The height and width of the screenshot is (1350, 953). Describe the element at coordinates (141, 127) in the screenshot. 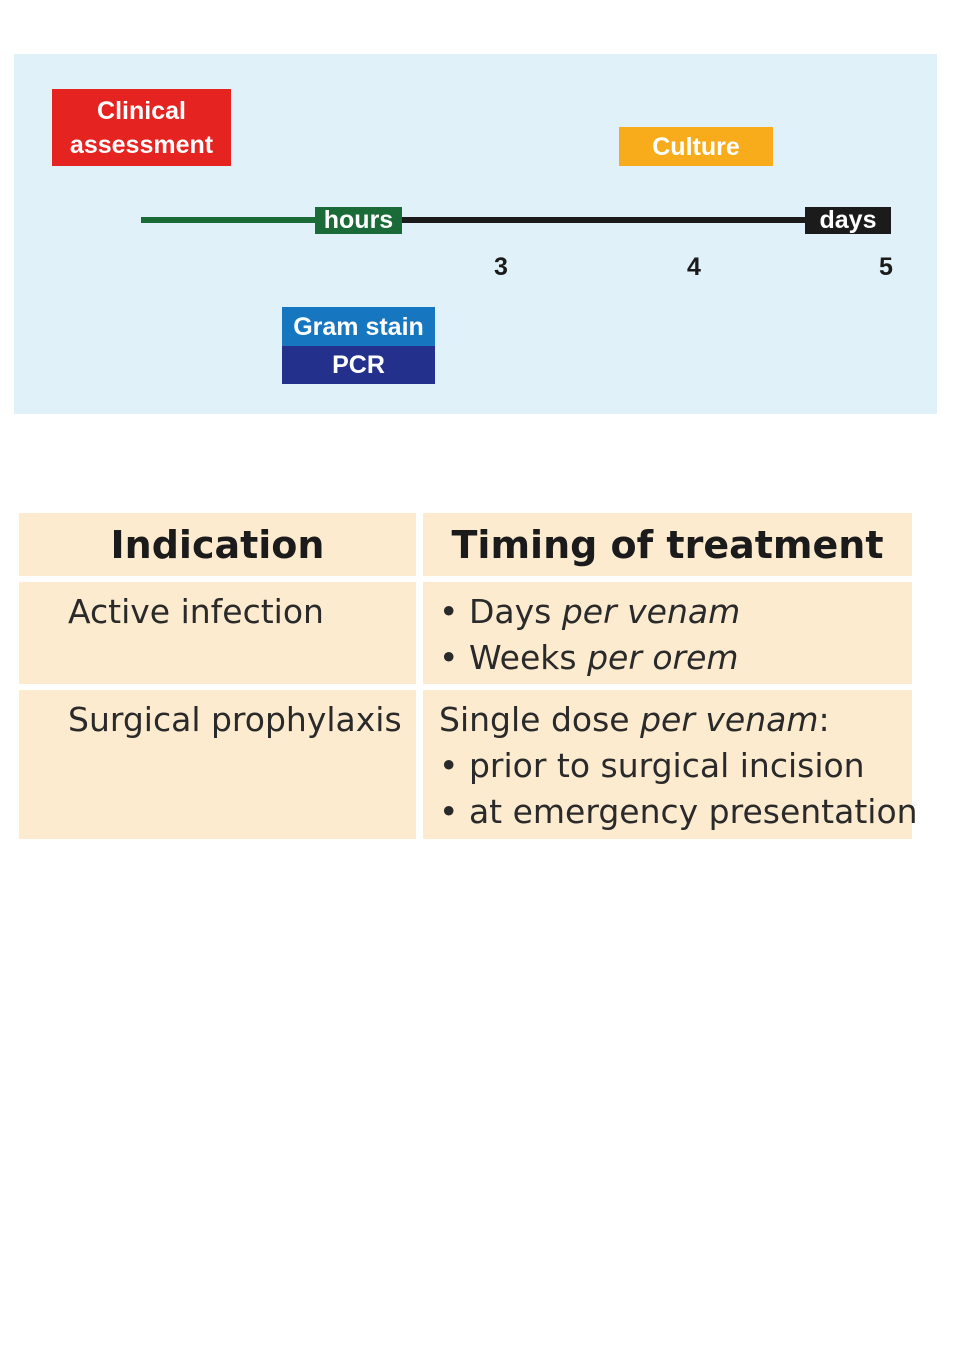

I see `clinical-assessment-box: Clinical assessment` at that location.